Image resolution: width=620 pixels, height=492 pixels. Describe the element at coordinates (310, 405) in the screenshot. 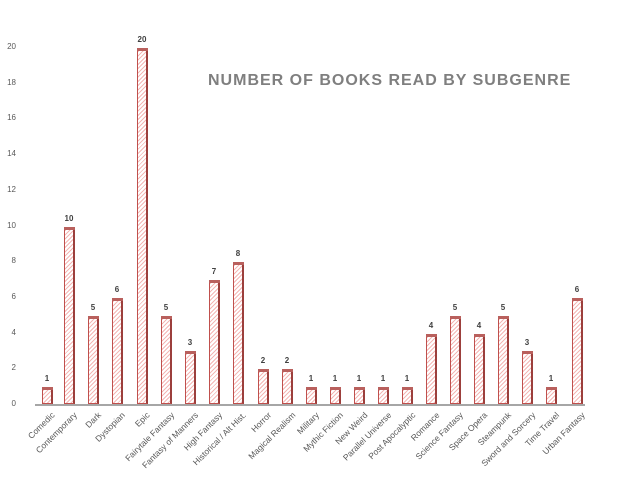

I see `x-axis-line` at that location.